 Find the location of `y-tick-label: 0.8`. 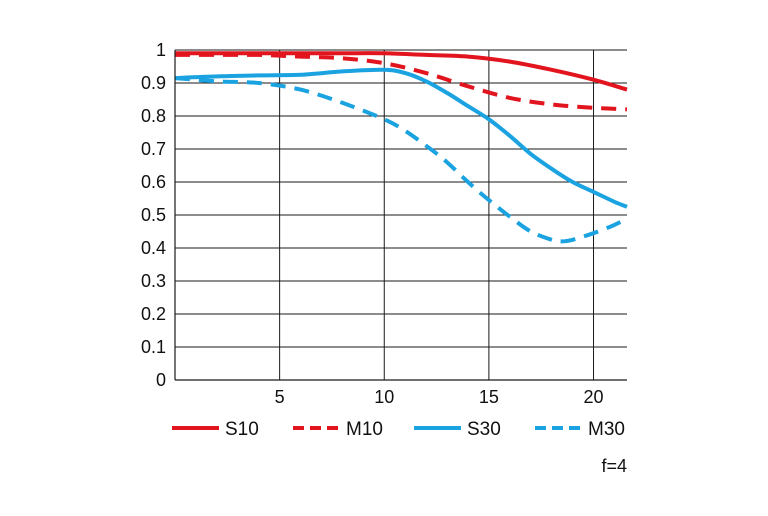

y-tick-label: 0.8 is located at coordinates (153, 116).